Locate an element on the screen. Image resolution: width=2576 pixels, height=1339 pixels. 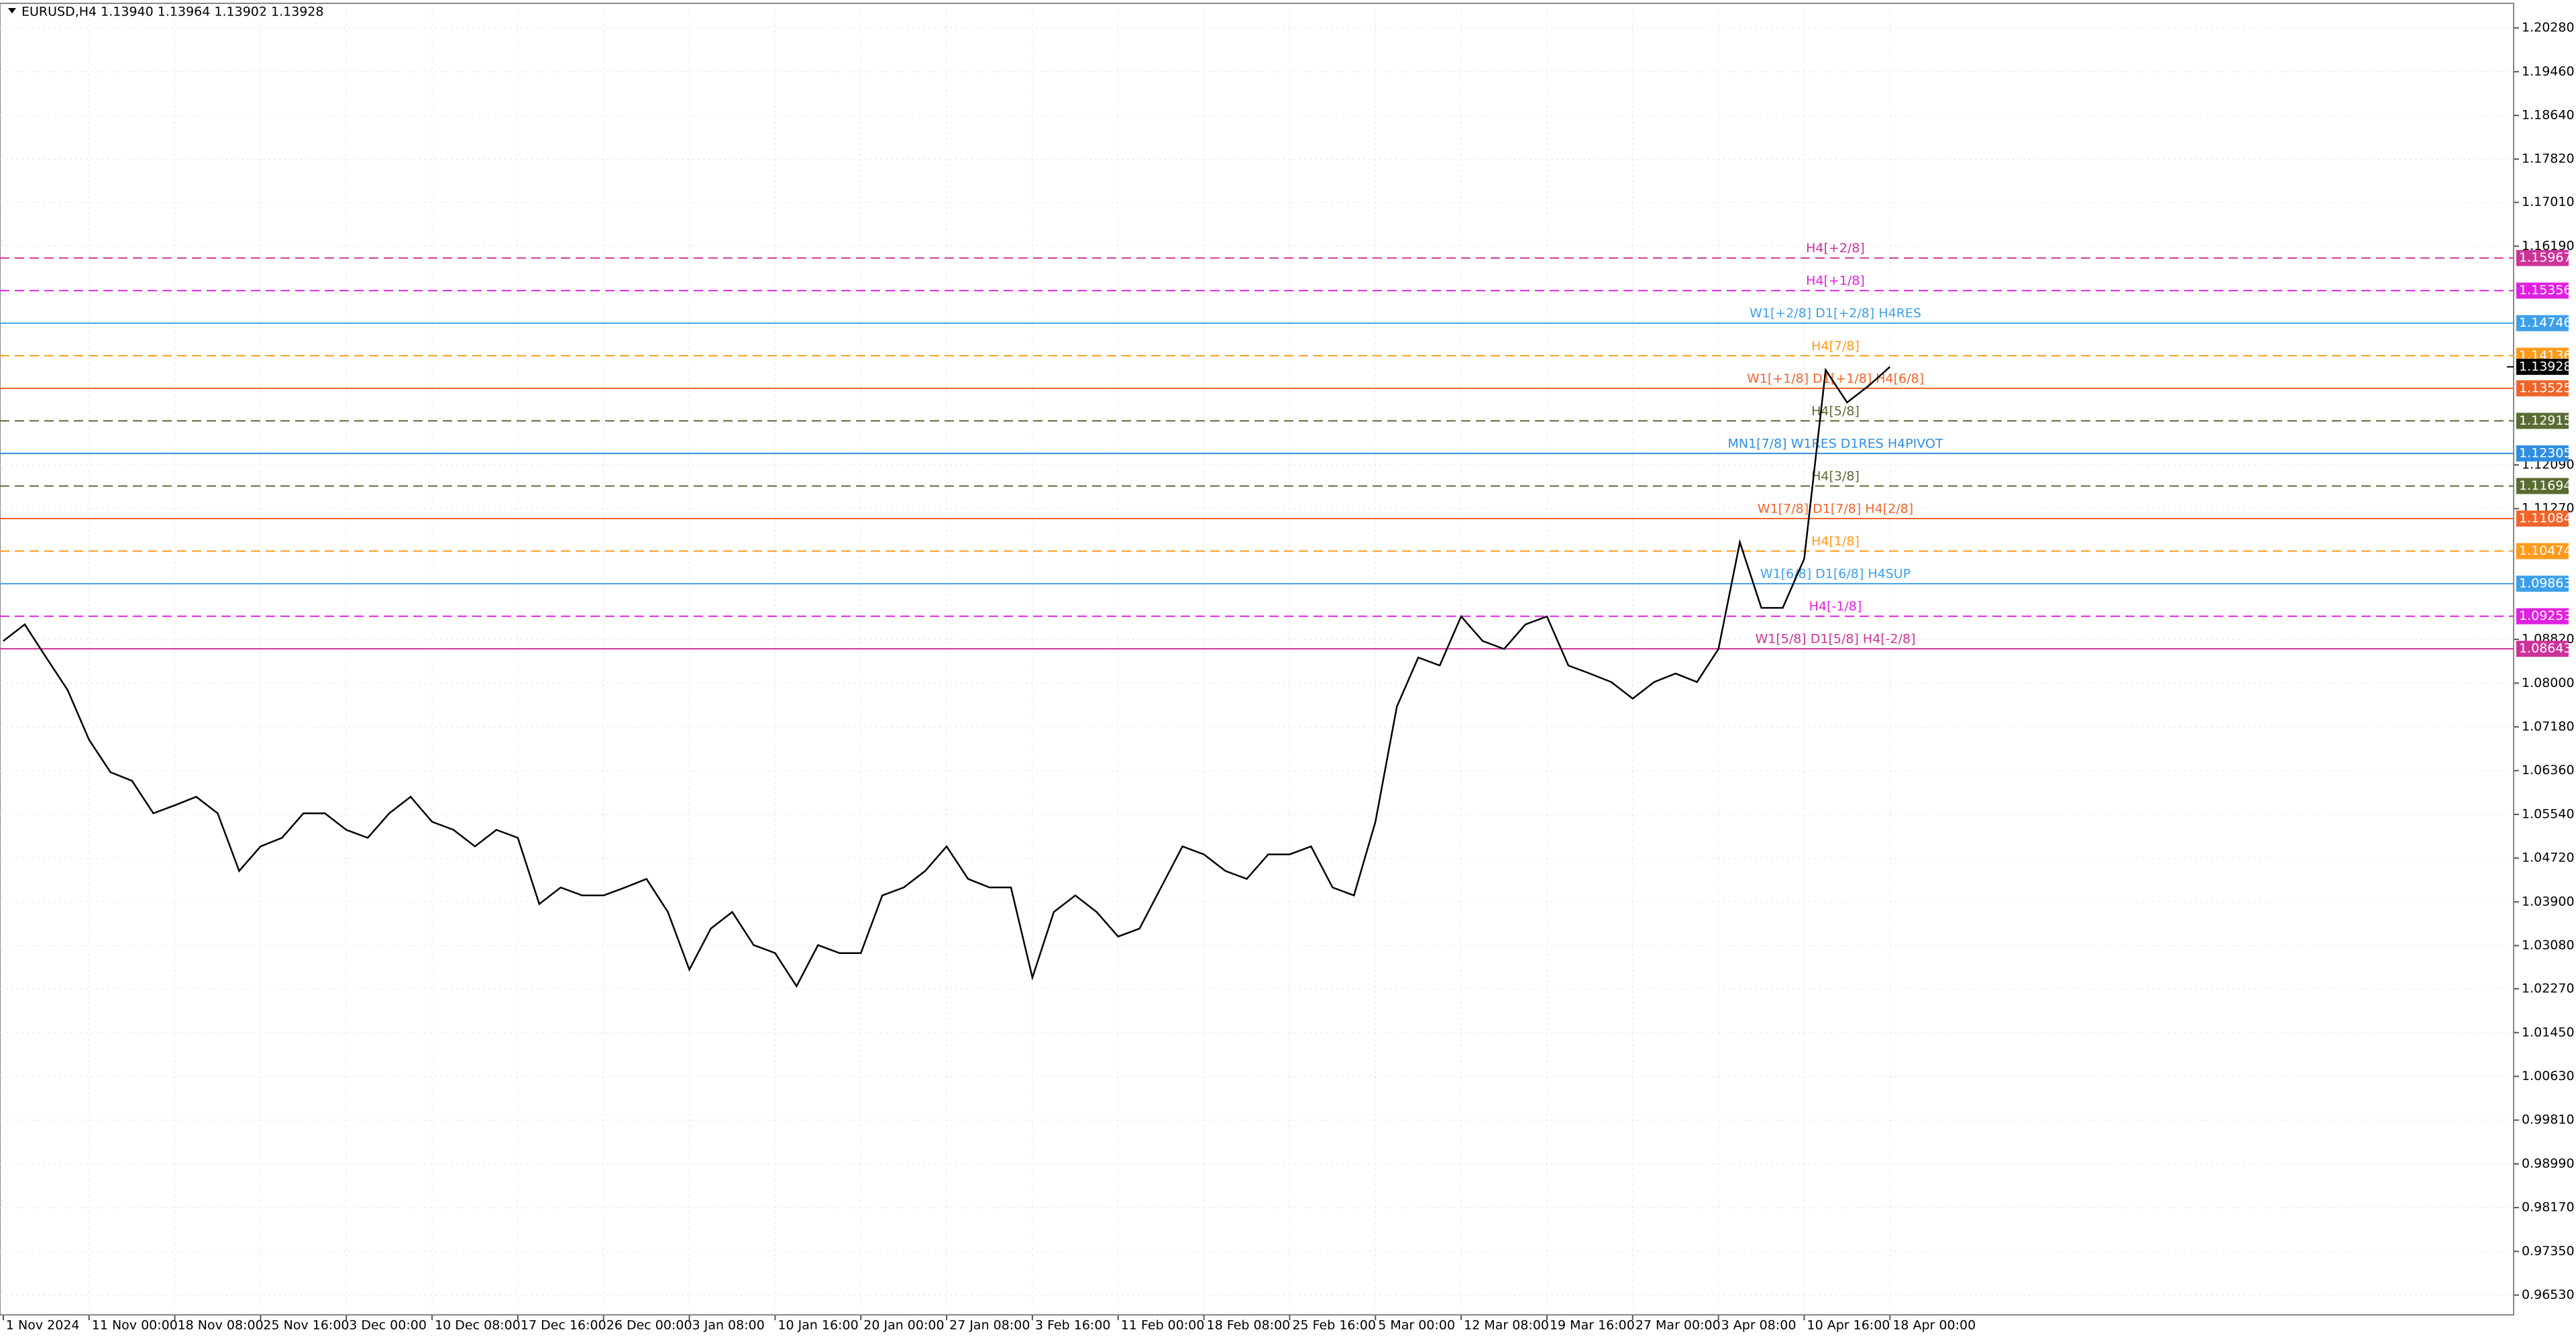
y-tick-label: 0.96530 is located at coordinates (2548, 1294).